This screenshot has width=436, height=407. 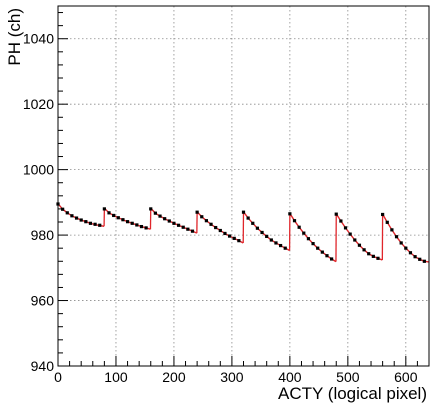 I want to click on data-points, so click(x=241, y=232).